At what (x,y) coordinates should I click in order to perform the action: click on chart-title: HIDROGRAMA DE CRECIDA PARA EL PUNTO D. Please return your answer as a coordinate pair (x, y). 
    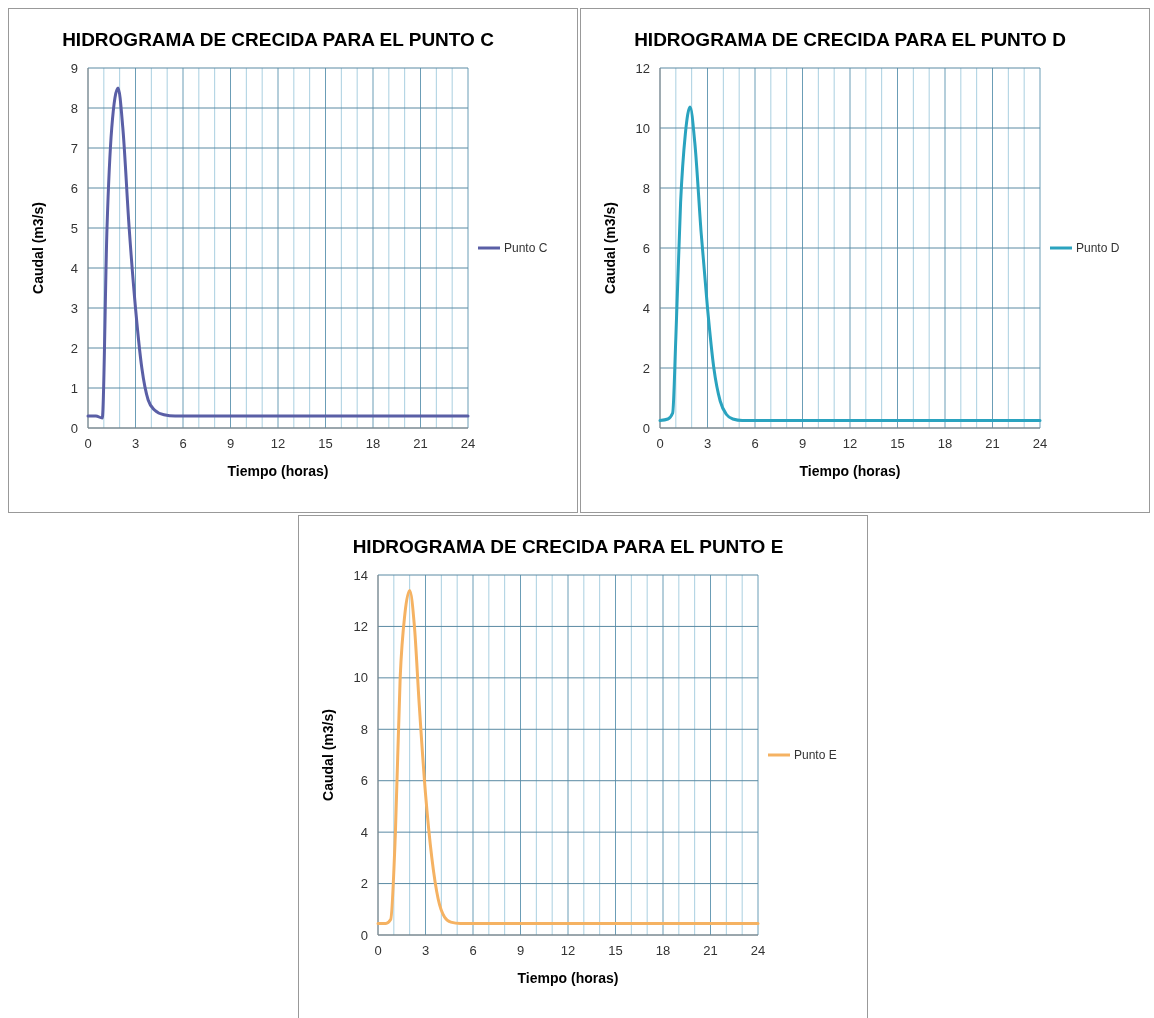
    Looking at the image, I should click on (850, 39).